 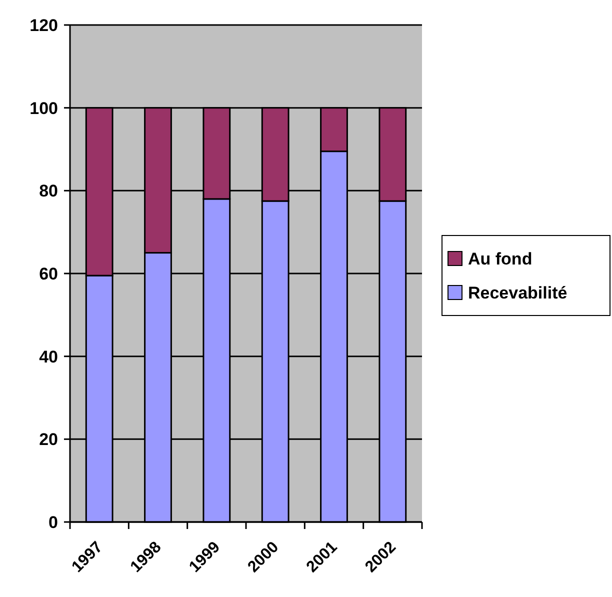 What do you see at coordinates (48, 356) in the screenshot?
I see `y-tick-label: 40` at bounding box center [48, 356].